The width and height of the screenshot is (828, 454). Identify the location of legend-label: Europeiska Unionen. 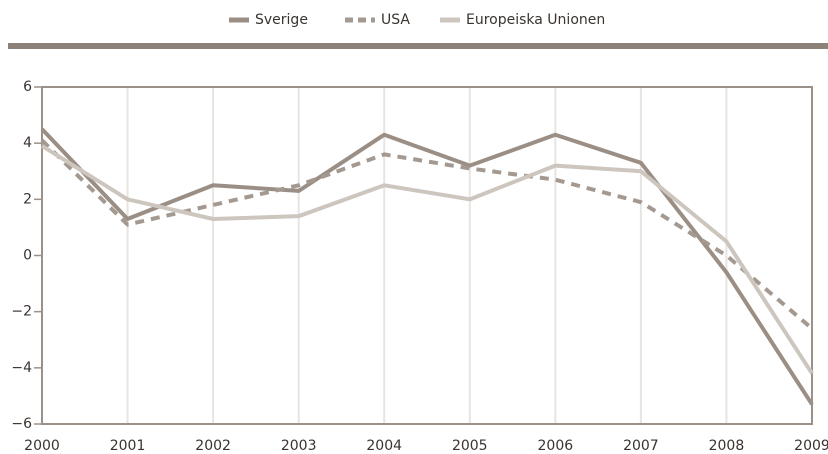
(535, 20).